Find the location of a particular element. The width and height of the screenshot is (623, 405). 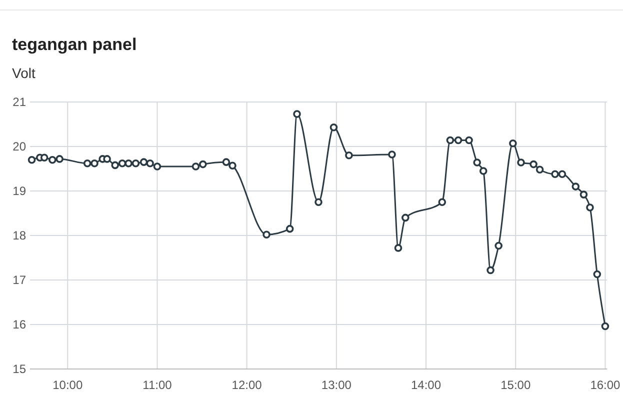

y-tick-label: 17 is located at coordinates (19, 280).